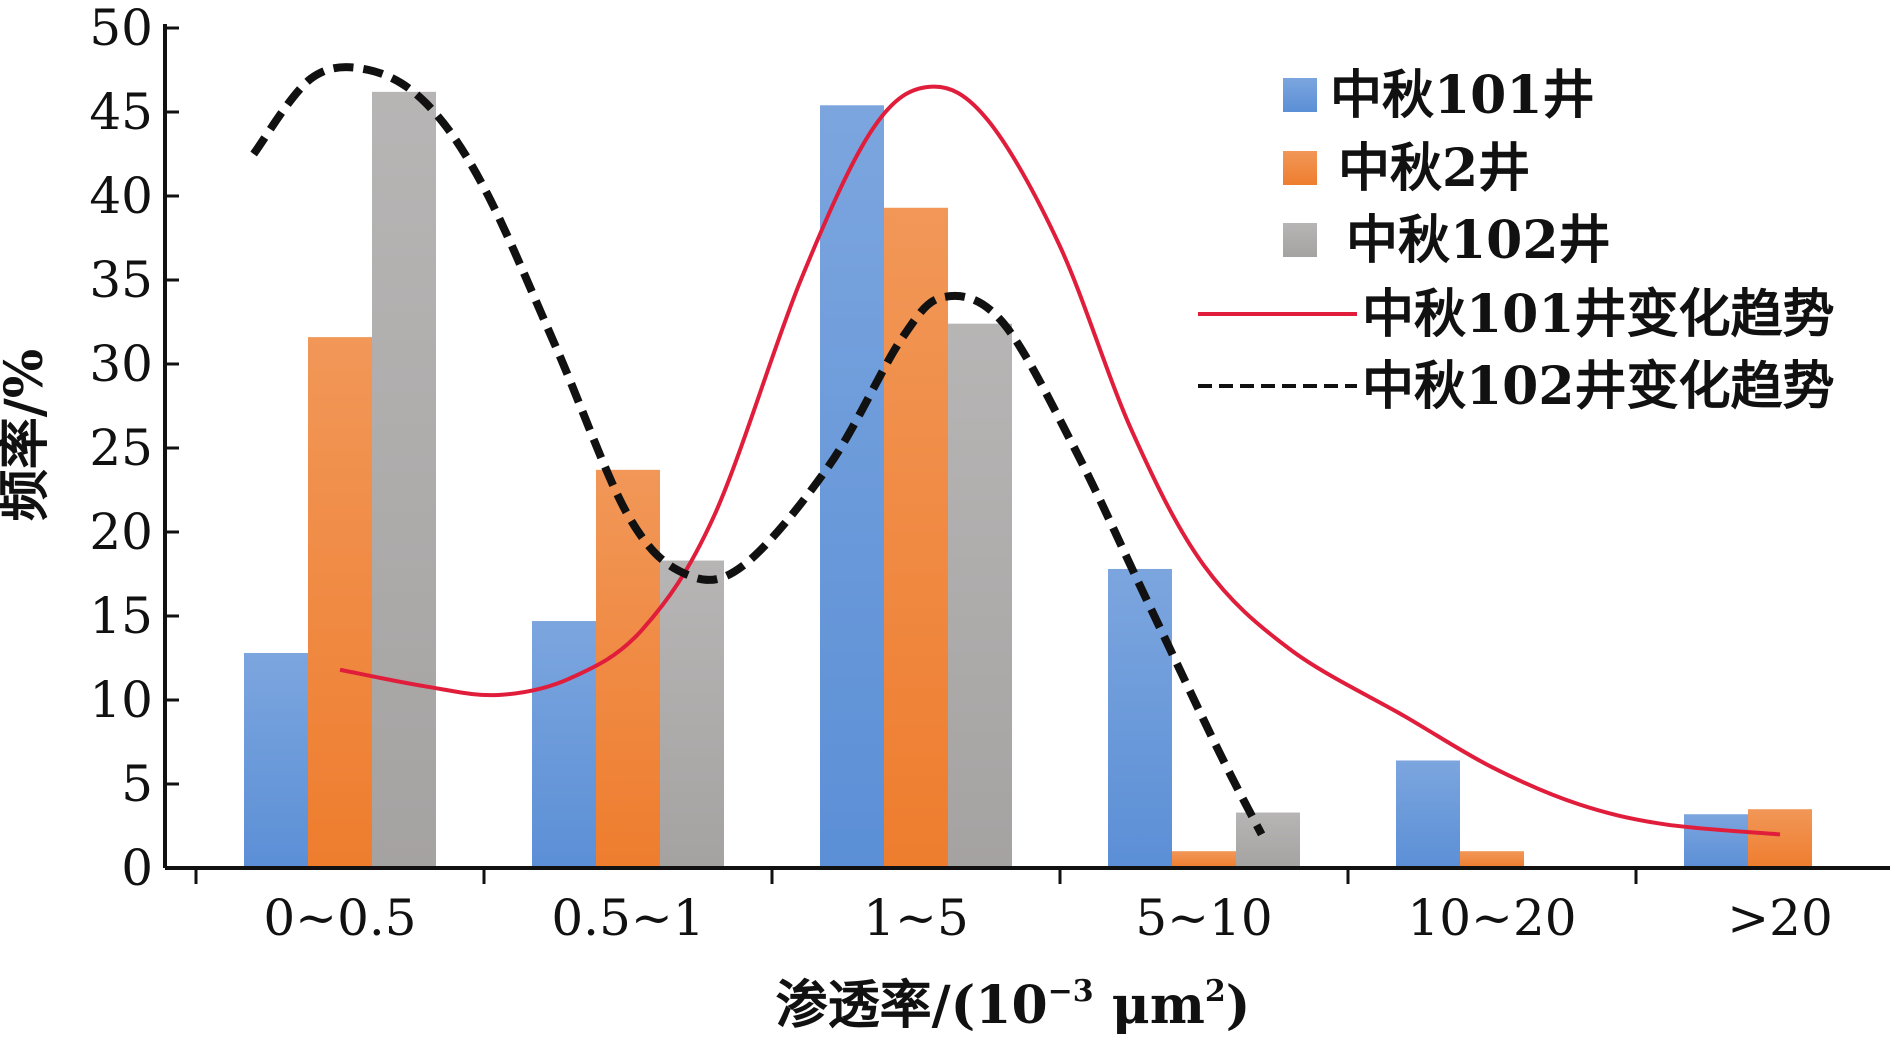 The width and height of the screenshot is (1898, 1041). What do you see at coordinates (1780, 838) in the screenshot?
I see `bar-2->20` at bounding box center [1780, 838].